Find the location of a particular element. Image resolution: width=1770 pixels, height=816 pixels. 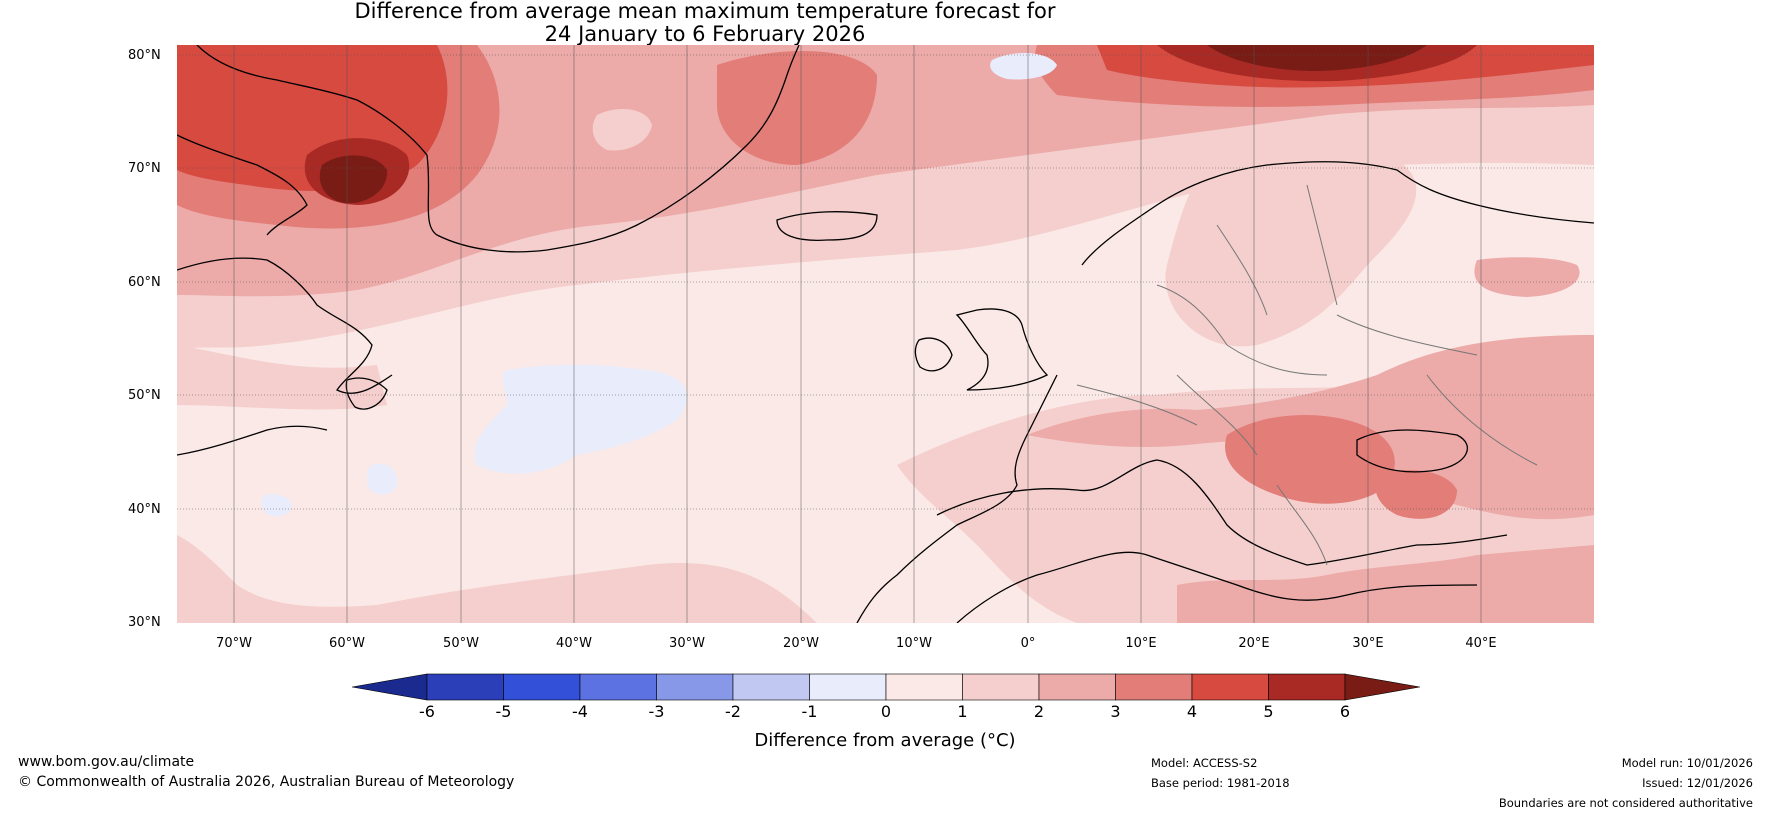

anomaly-field-neg-arctic is located at coordinates (1023, 66).